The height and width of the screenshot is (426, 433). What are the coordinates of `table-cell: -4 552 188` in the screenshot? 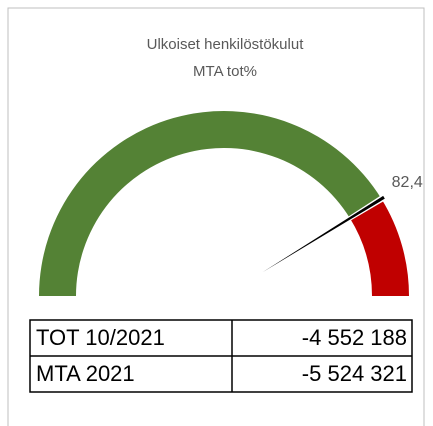 It's located at (354, 337).